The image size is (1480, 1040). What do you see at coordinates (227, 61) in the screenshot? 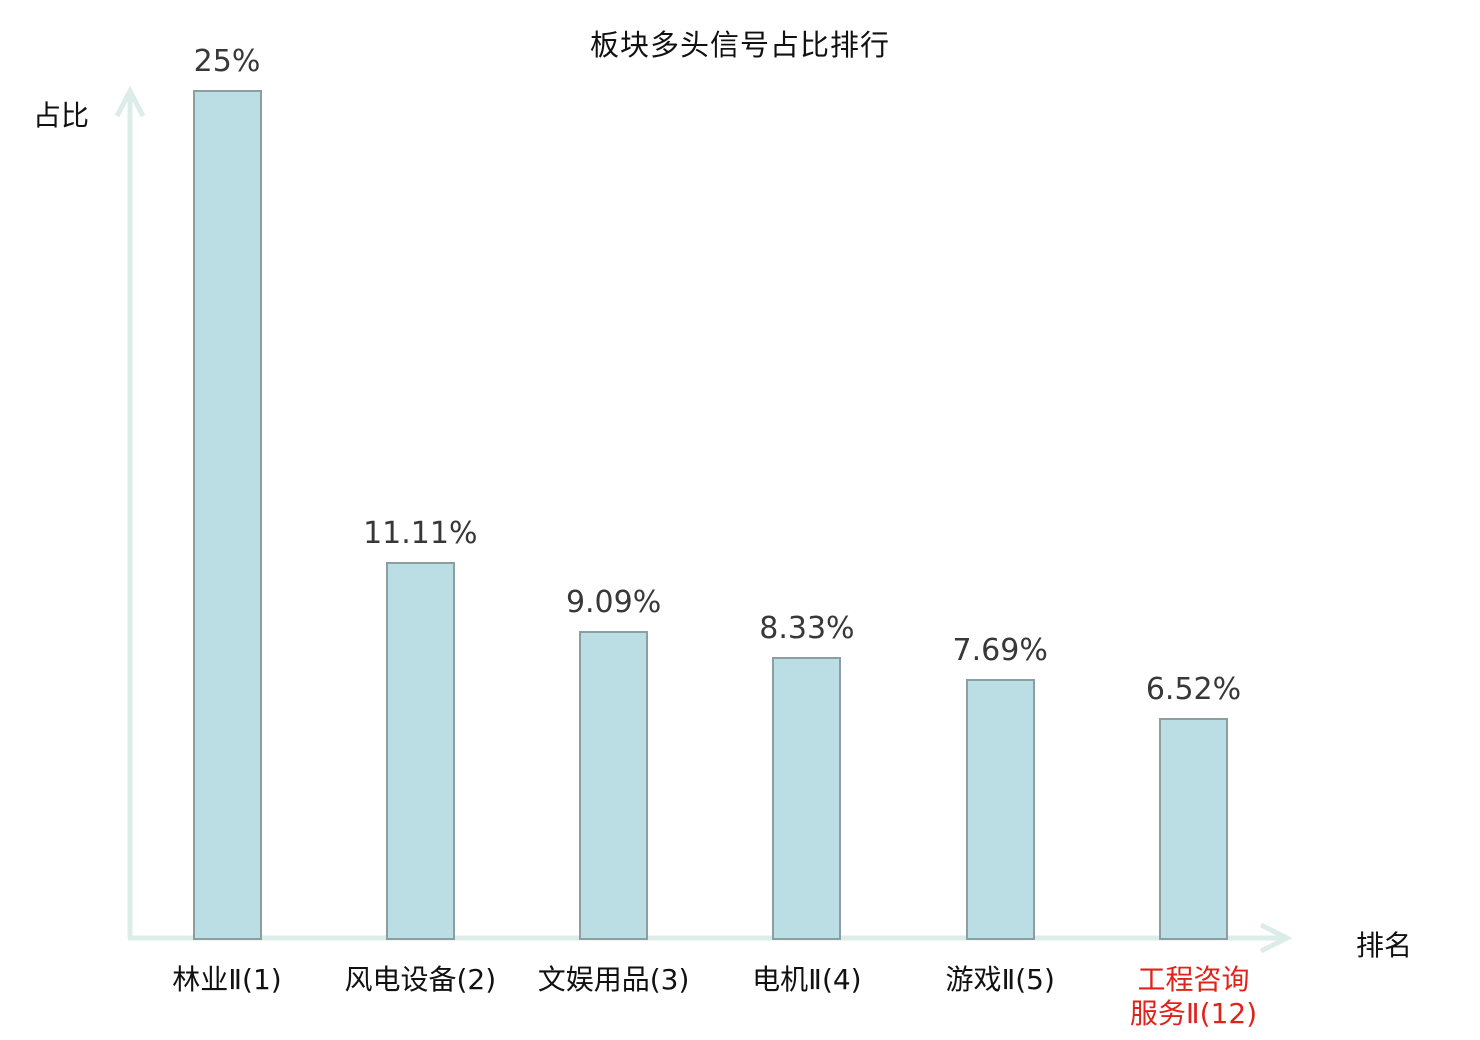
I see `bar-value-label: 25%` at bounding box center [227, 61].